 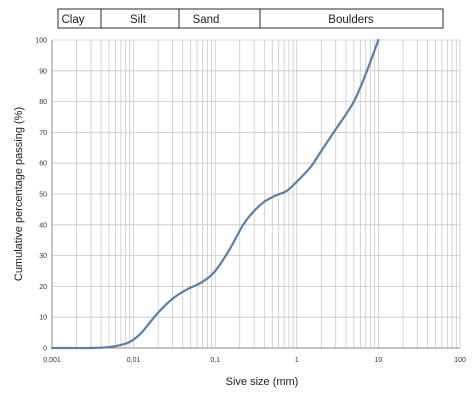 I want to click on y-tick-label: 60, so click(x=43, y=164).